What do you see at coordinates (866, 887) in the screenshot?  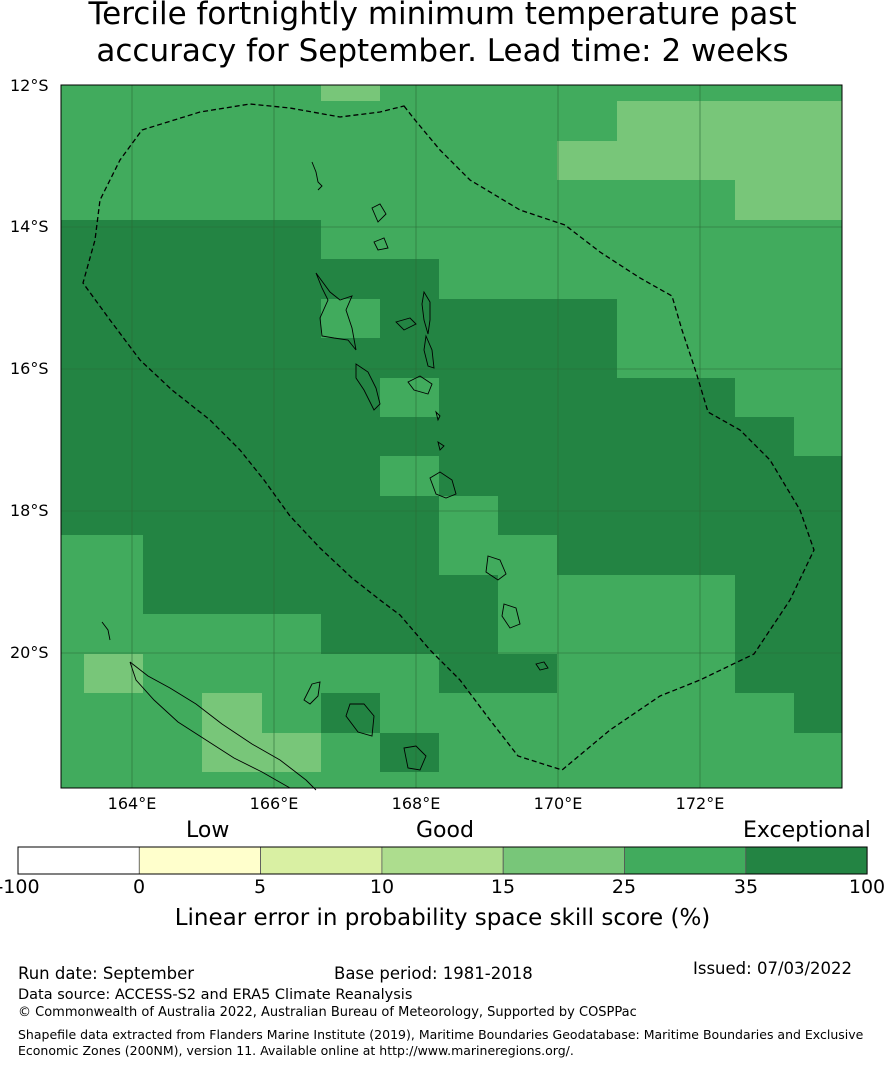 I see `colorbar-tick: 100` at bounding box center [866, 887].